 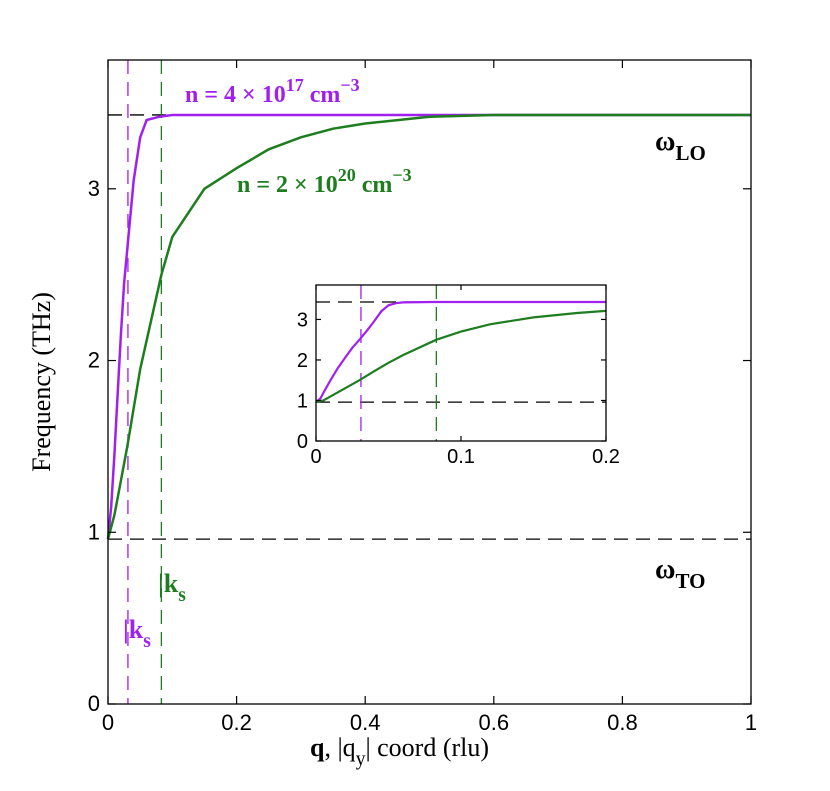 What do you see at coordinates (427, 747) in the screenshot?
I see `text-part: | coord (rlu)` at bounding box center [427, 747].